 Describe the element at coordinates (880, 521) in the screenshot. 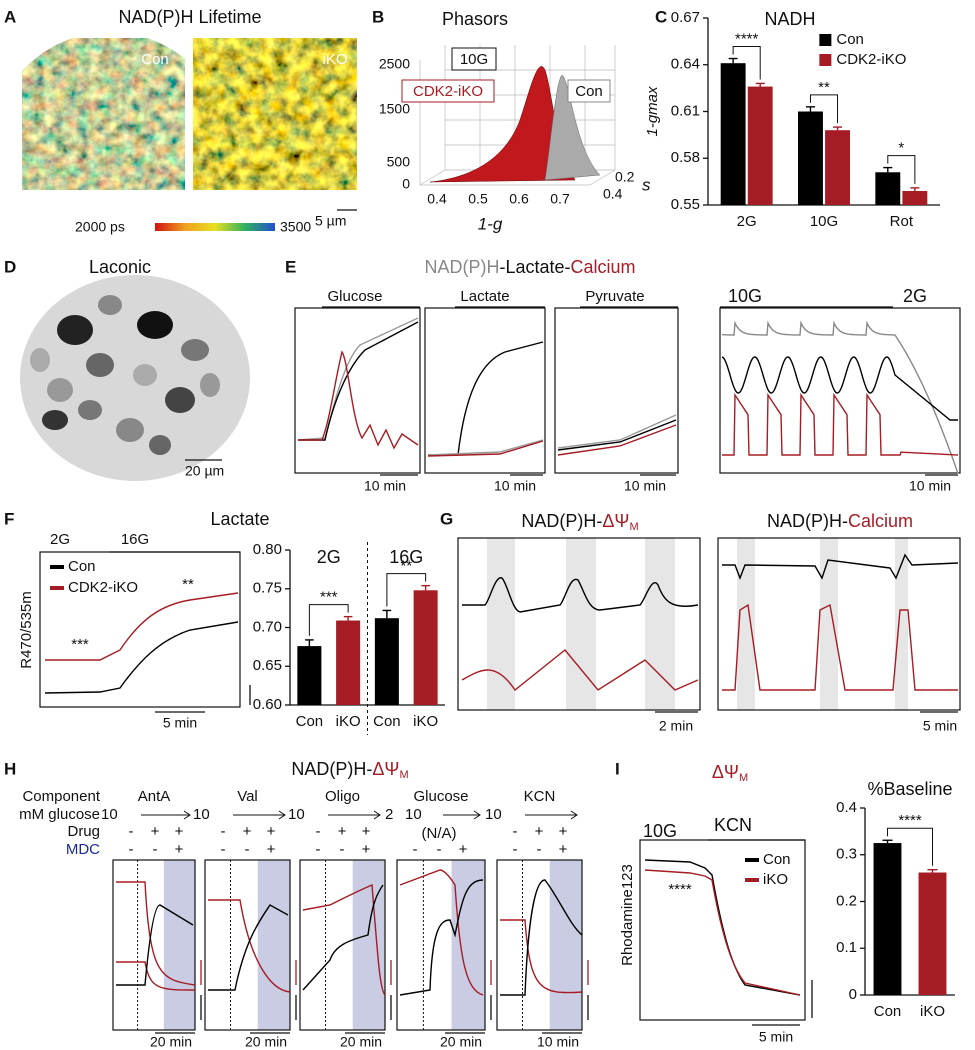

I see `title-part: Calcium` at that location.